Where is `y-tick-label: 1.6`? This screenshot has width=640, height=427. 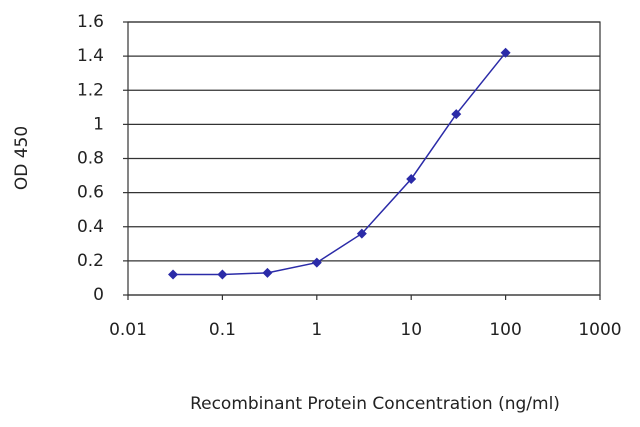 y-tick-label: 1.6 is located at coordinates (90, 22).